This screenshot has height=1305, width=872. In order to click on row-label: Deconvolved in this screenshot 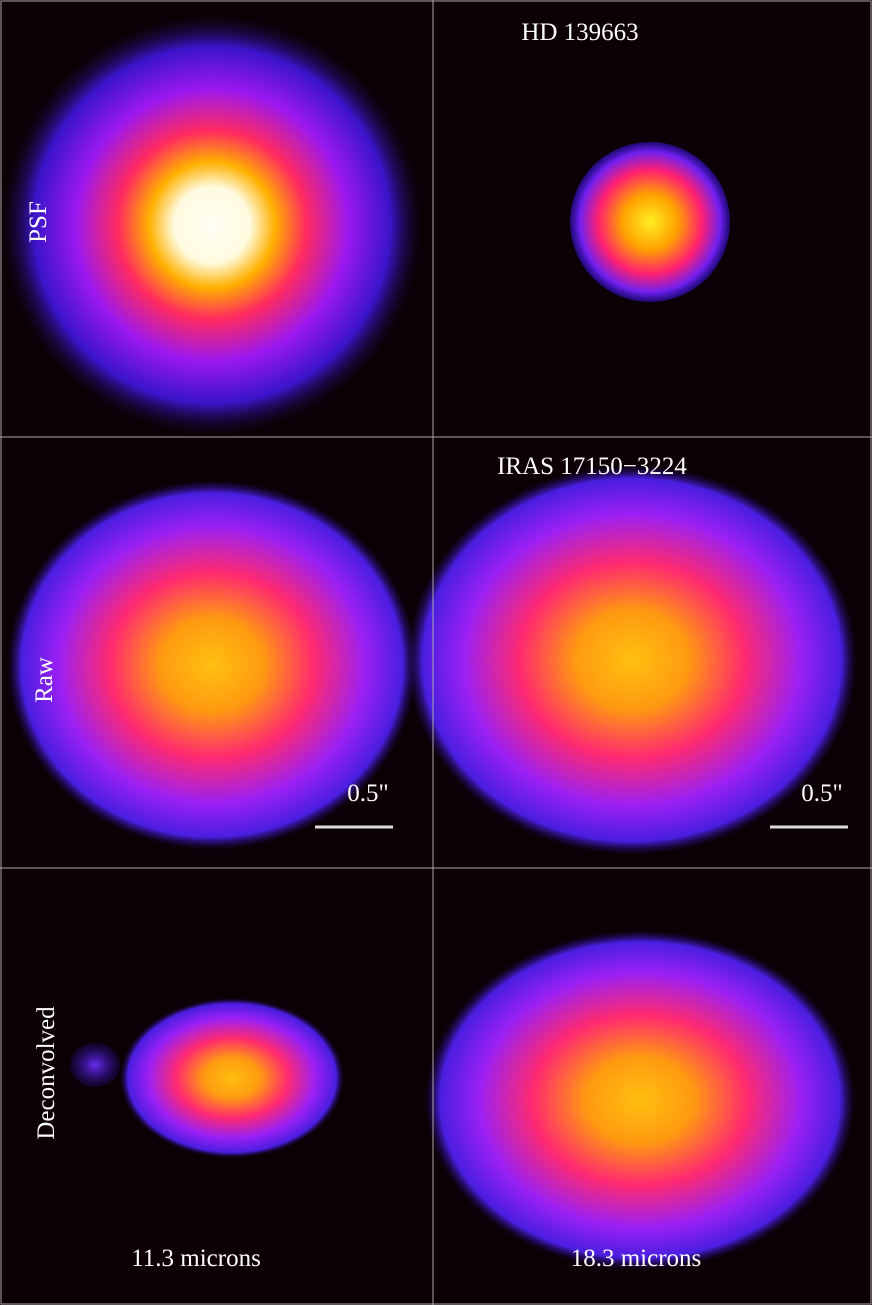, I will do `click(46, 1073)`.